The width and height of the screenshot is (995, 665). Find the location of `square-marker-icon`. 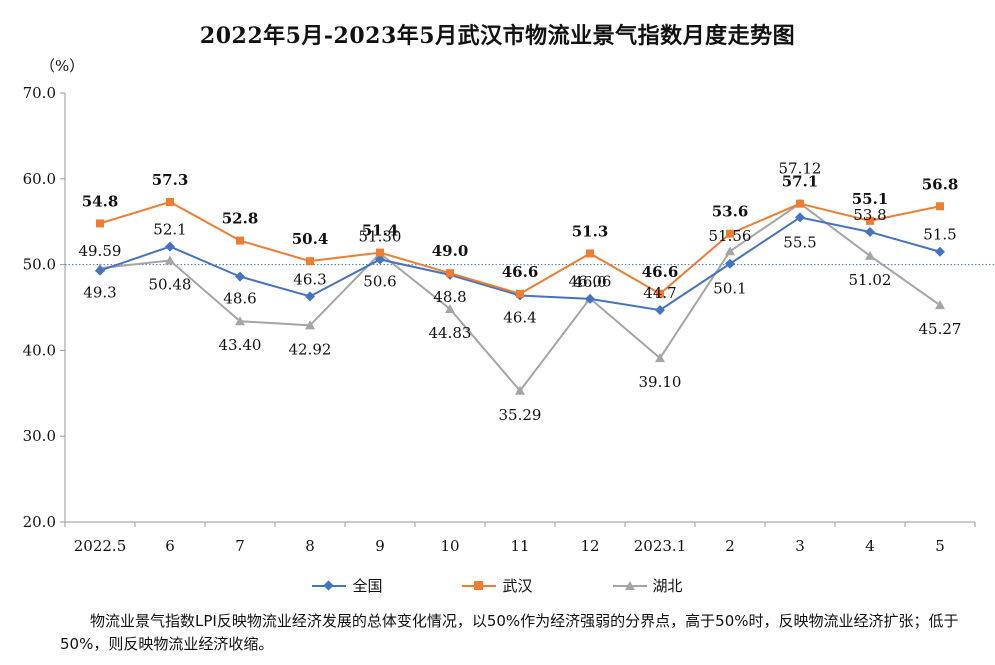

square-marker-icon is located at coordinates (479, 586).